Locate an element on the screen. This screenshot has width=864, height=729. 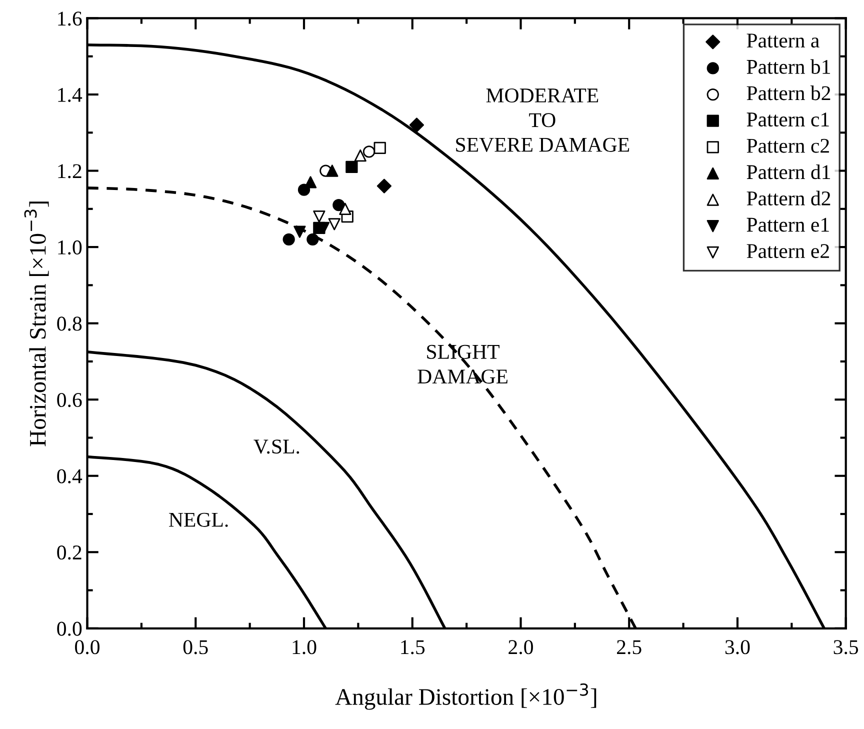
y-tick-label: 1.6 is located at coordinates (70, 19).